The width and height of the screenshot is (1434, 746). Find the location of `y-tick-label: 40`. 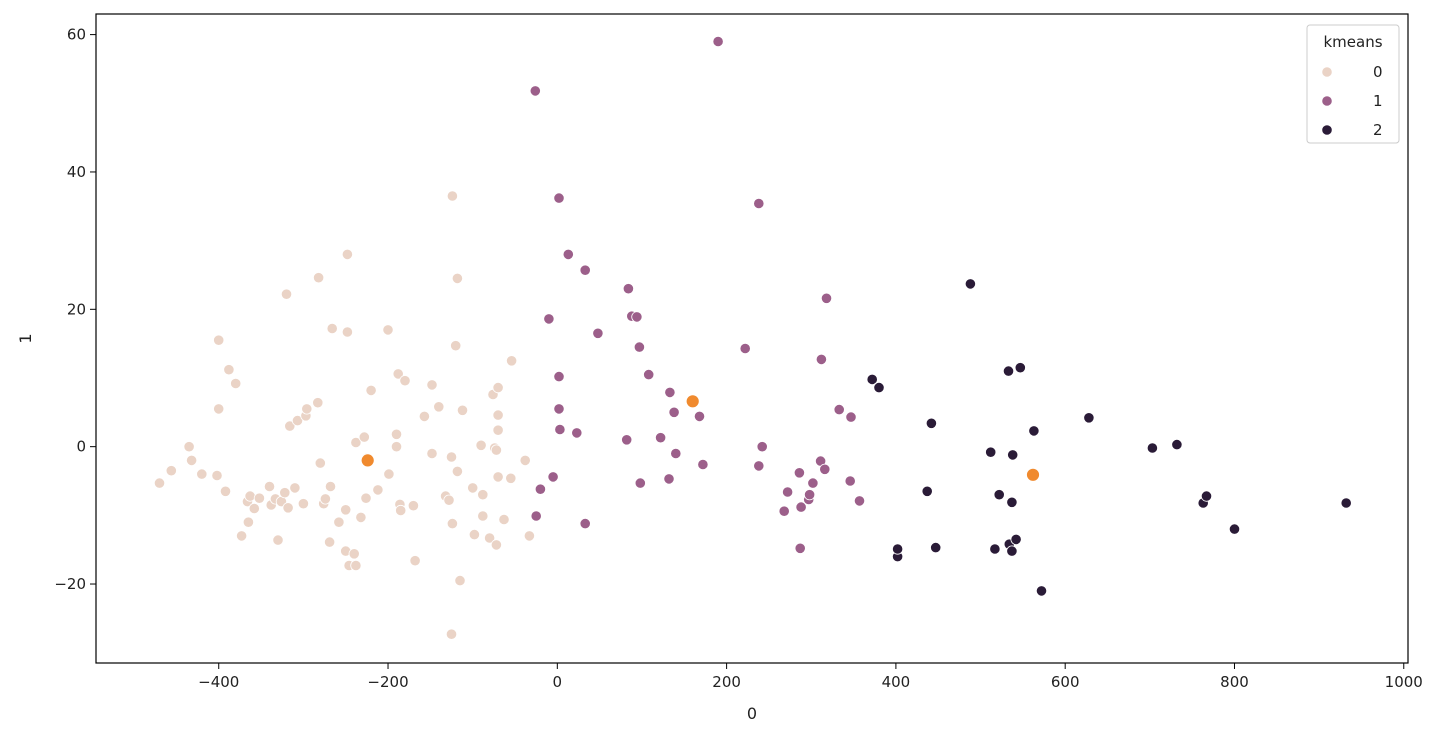

y-tick-label: 40 is located at coordinates (76, 172).